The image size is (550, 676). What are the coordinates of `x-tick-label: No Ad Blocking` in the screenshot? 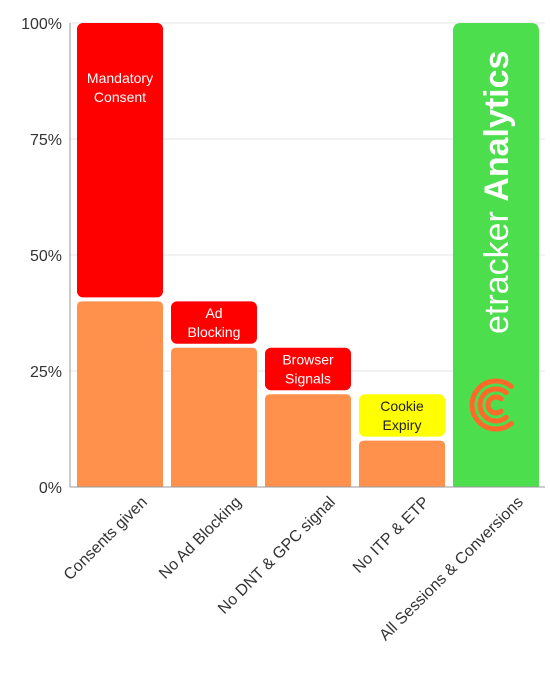 It's located at (200, 538).